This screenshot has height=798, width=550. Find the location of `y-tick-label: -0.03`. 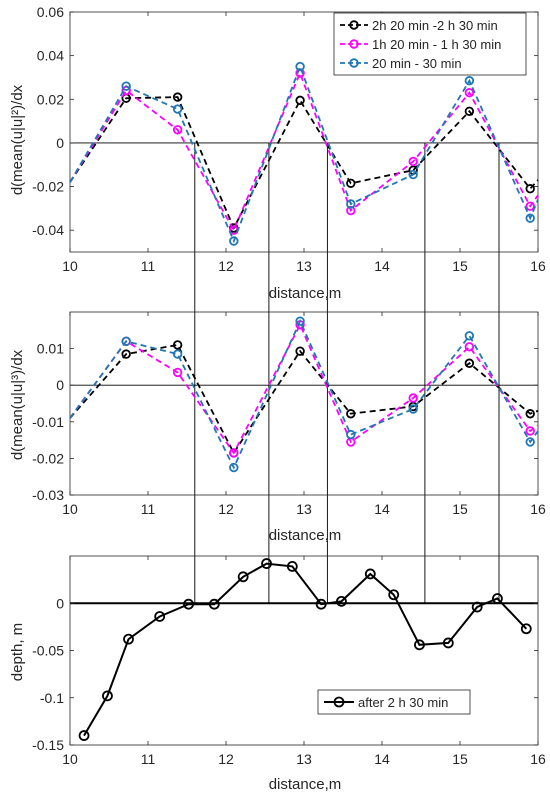

y-tick-label: -0.03 is located at coordinates (48, 495).